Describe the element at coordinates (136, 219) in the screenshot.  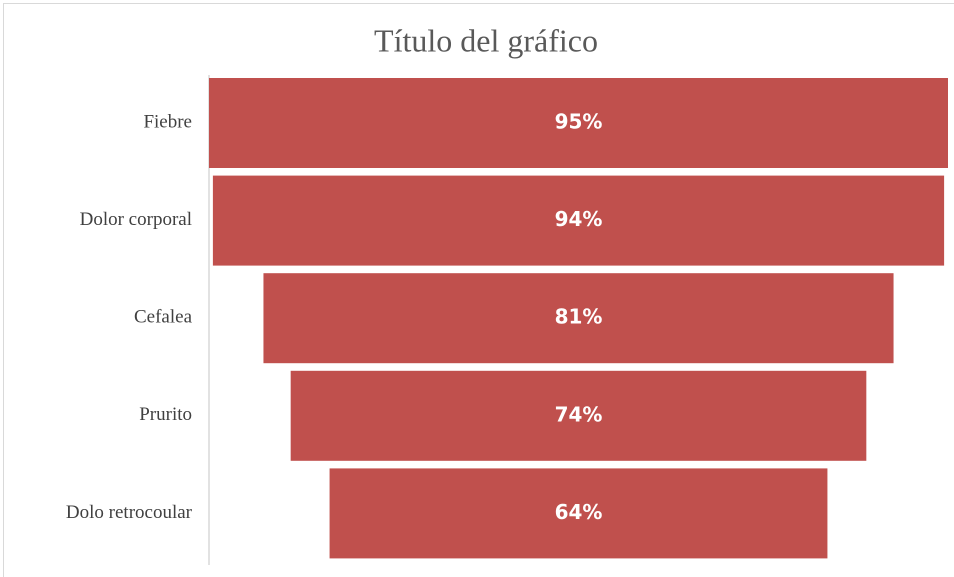
I see `category-label: Dolor corporal` at that location.